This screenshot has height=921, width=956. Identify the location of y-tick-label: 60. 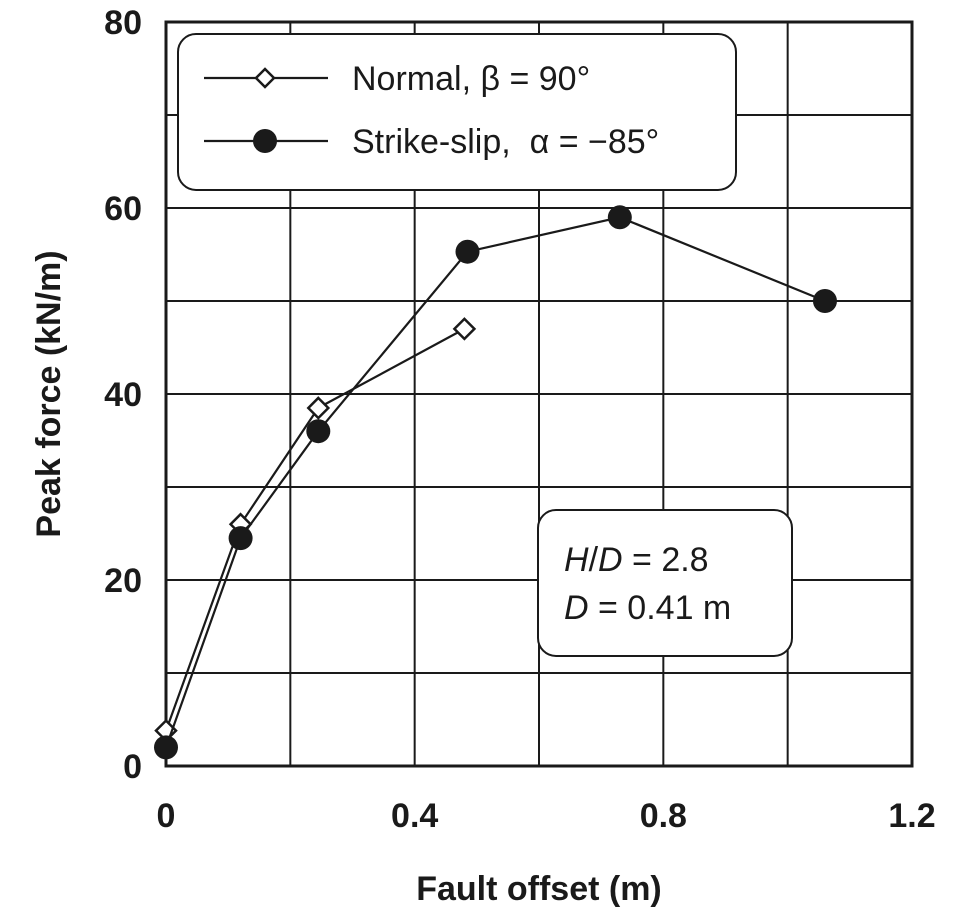
(123, 209).